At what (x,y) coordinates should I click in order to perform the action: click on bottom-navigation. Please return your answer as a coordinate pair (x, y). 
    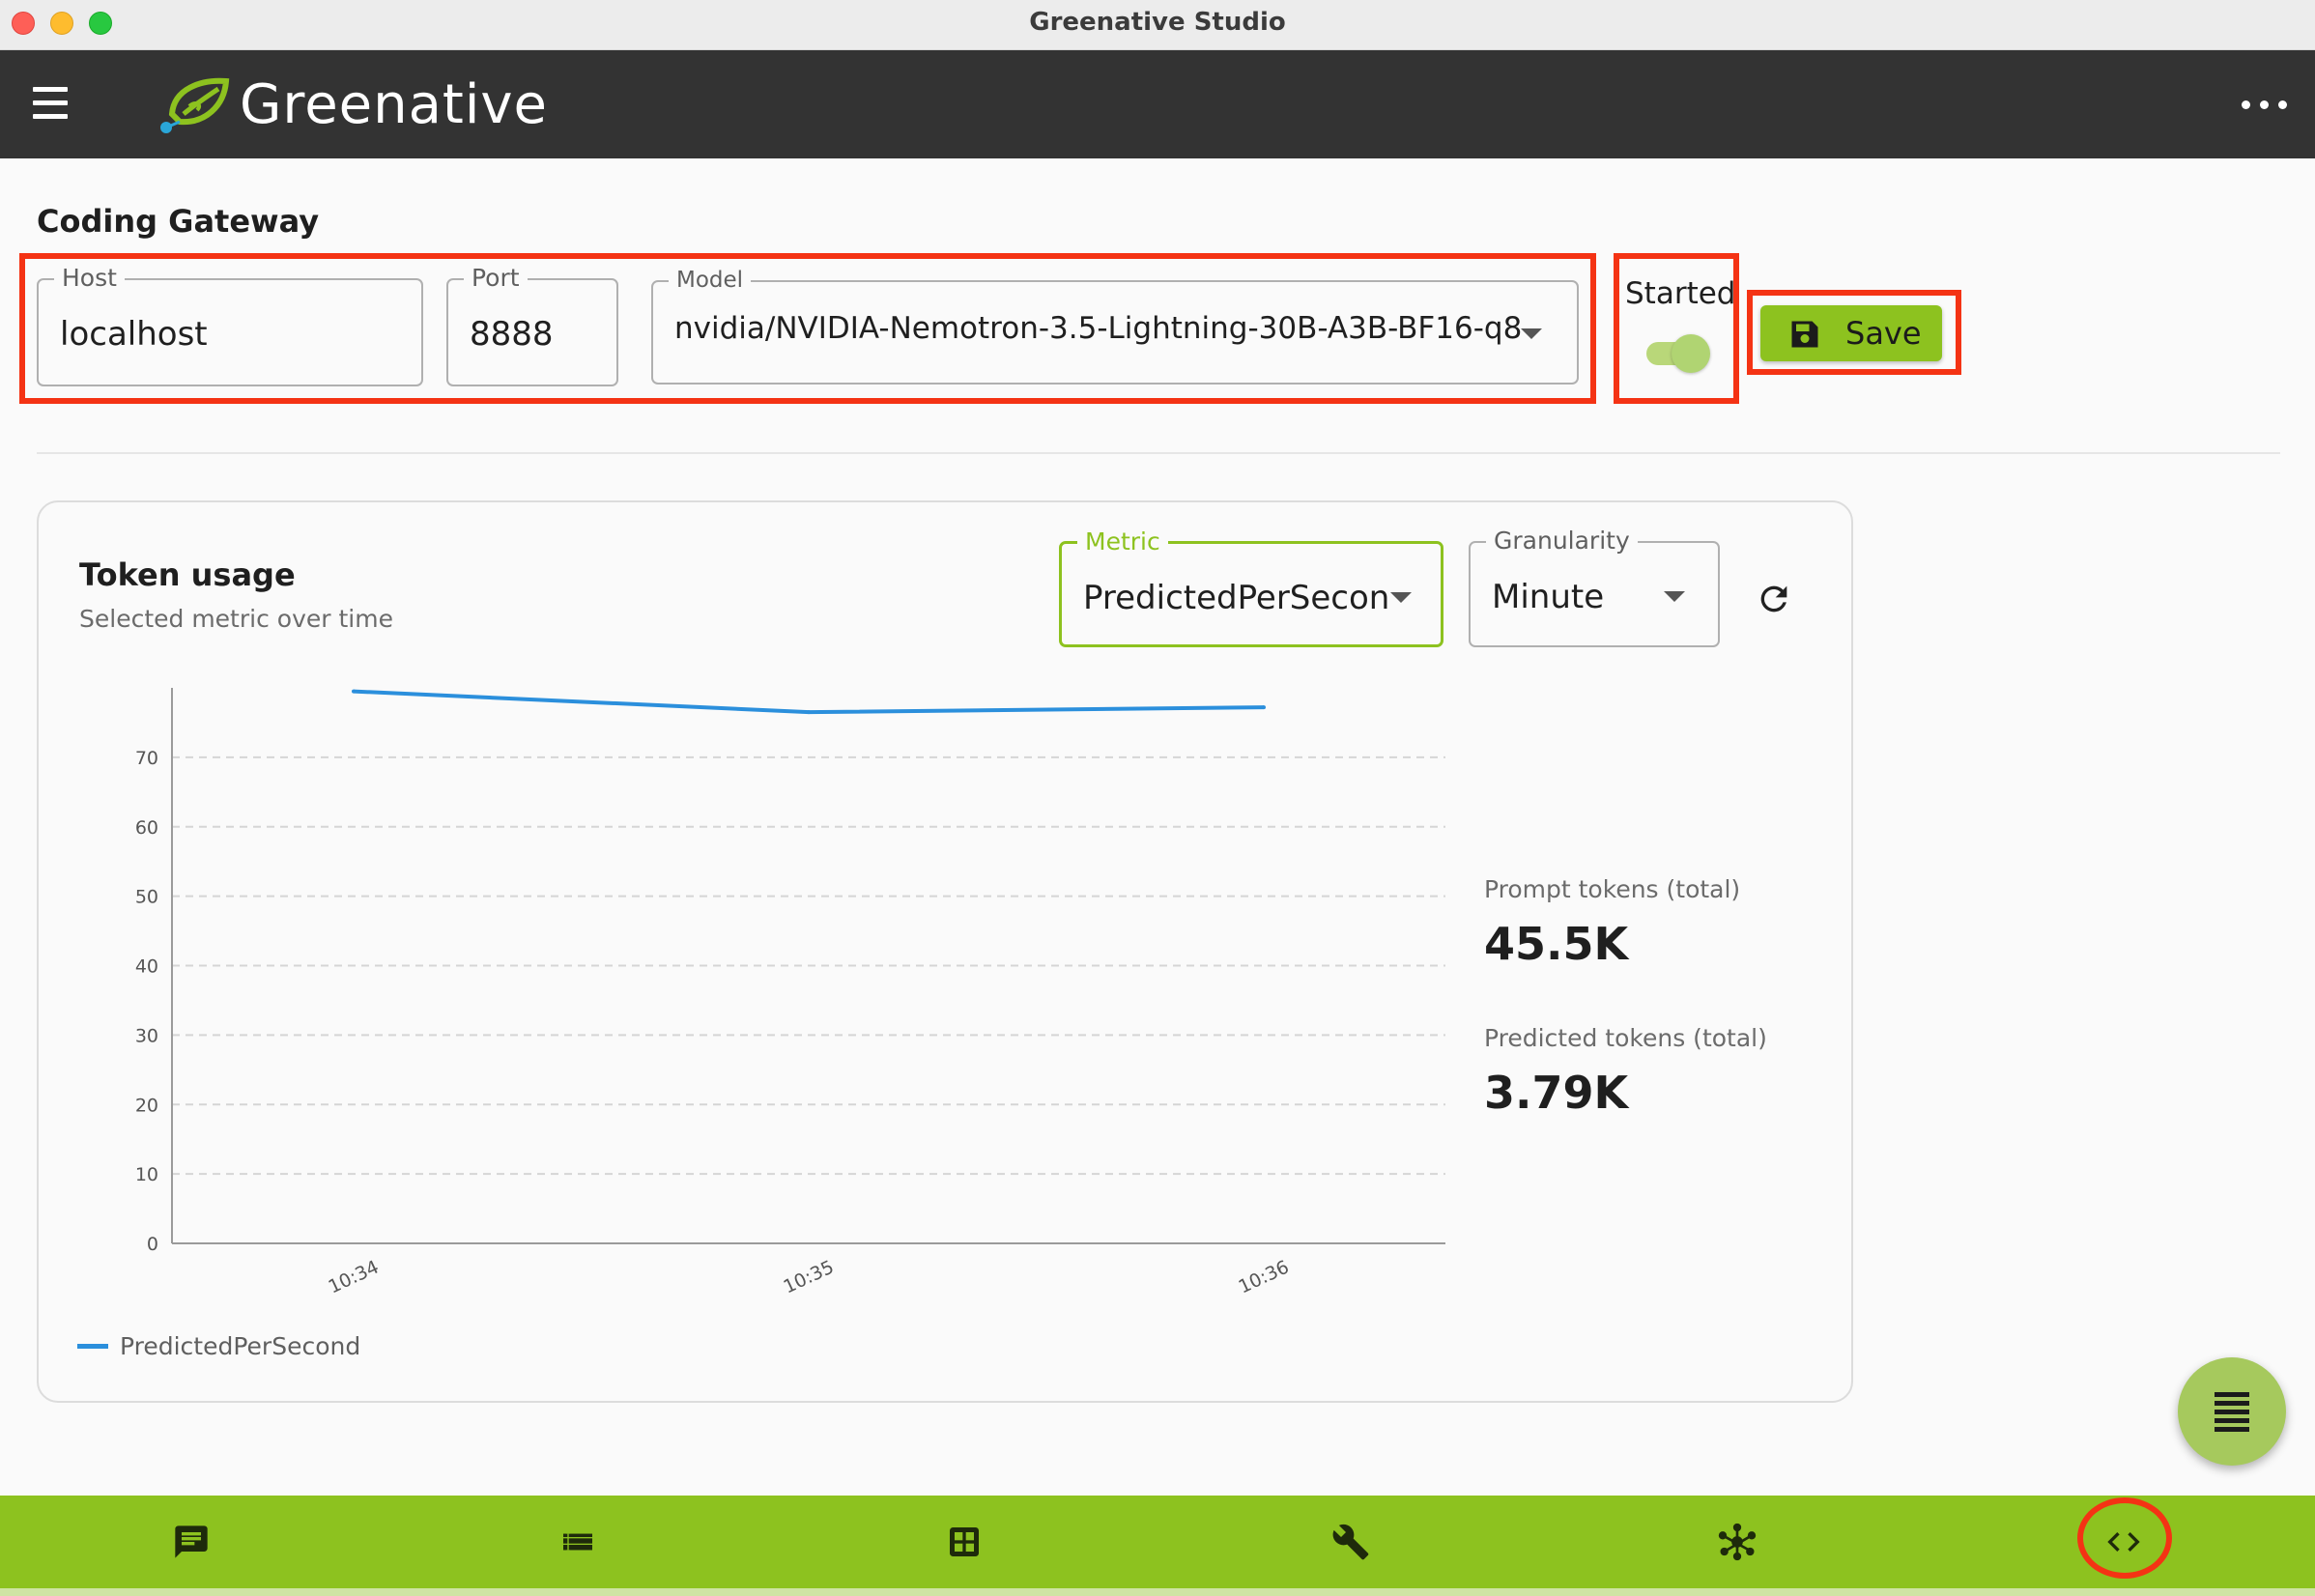
    Looking at the image, I should click on (1157, 1542).